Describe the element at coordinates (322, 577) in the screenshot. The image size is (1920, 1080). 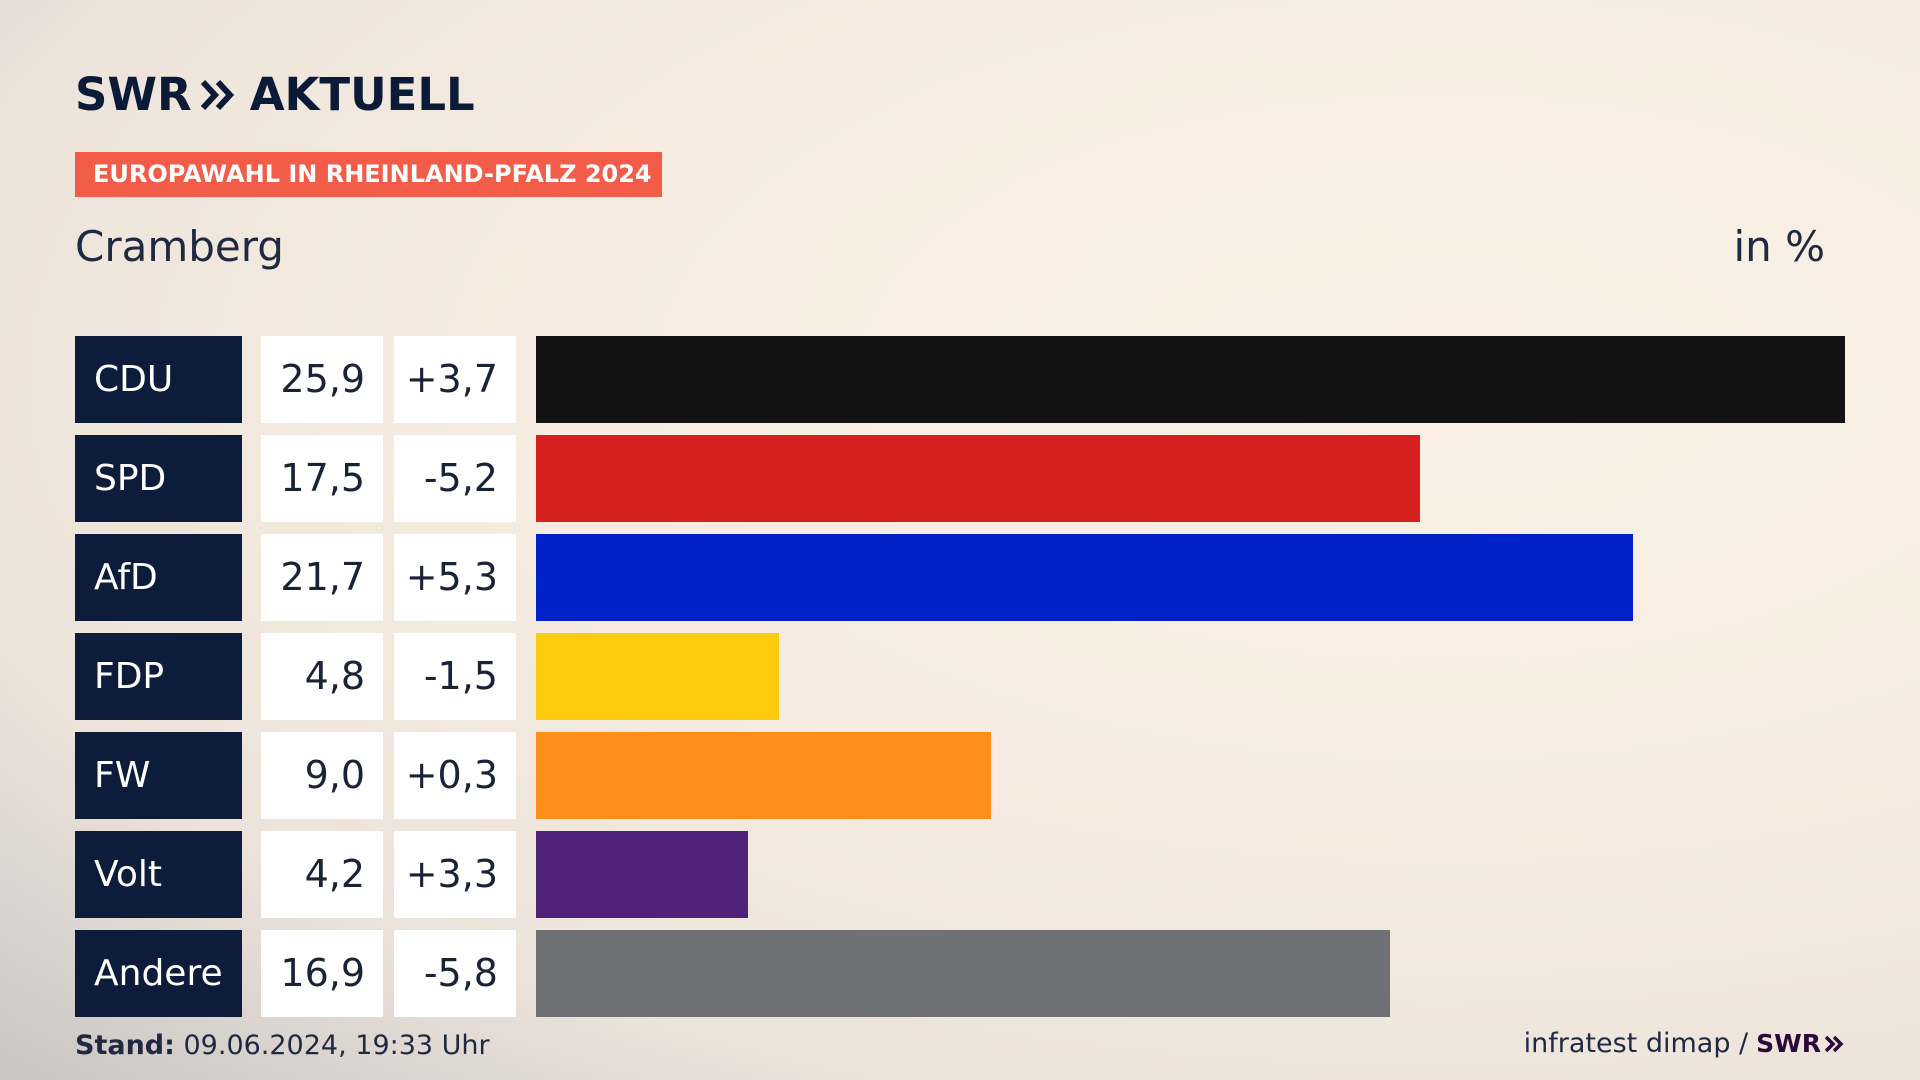
I see `vote-share-value: 21,7` at that location.